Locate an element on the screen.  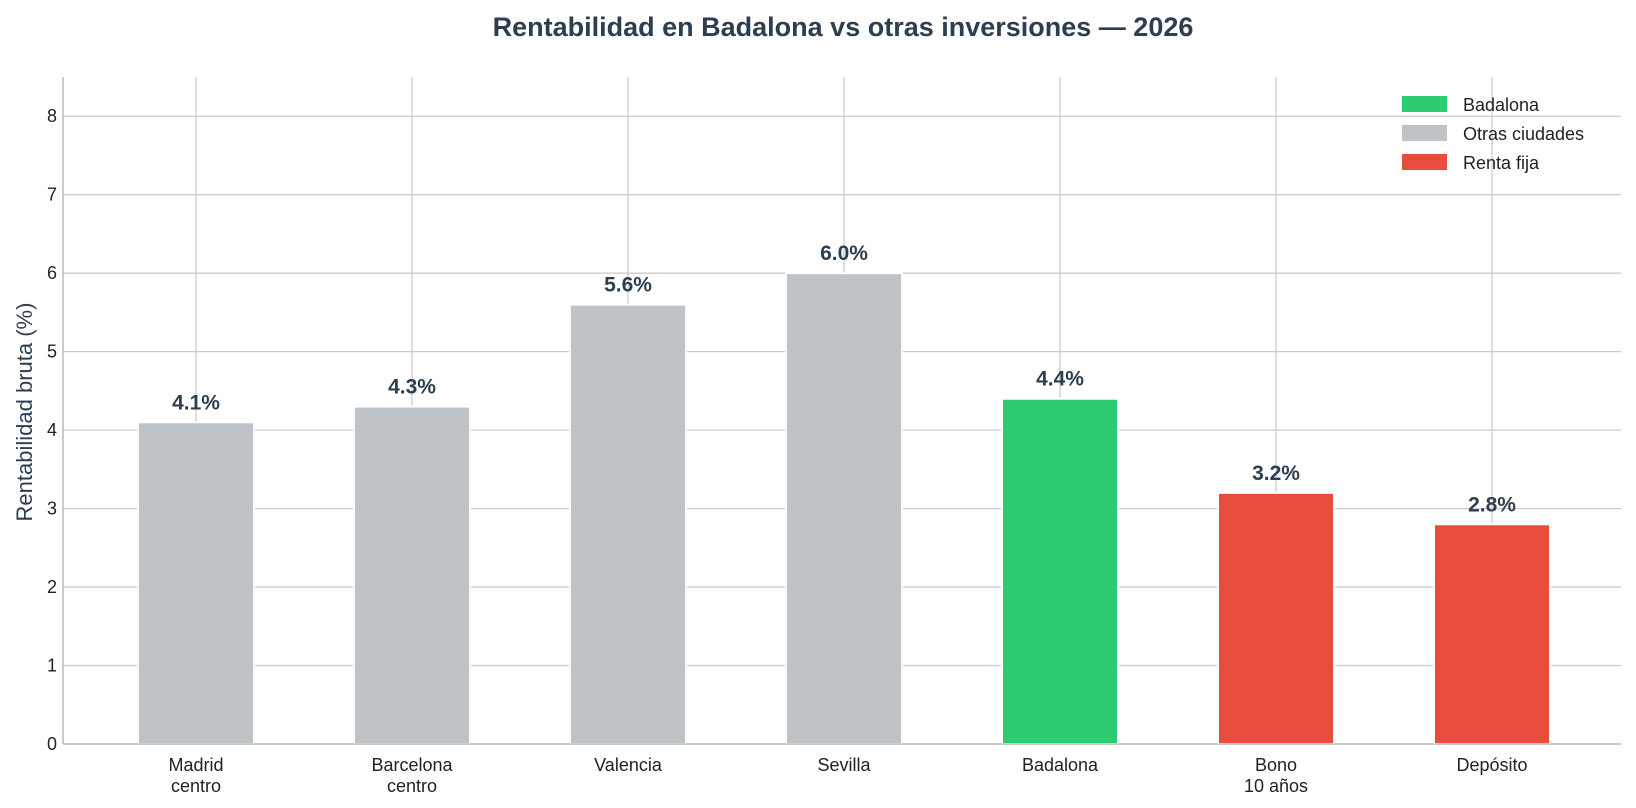
data-label: 2.8% is located at coordinates (1492, 504).